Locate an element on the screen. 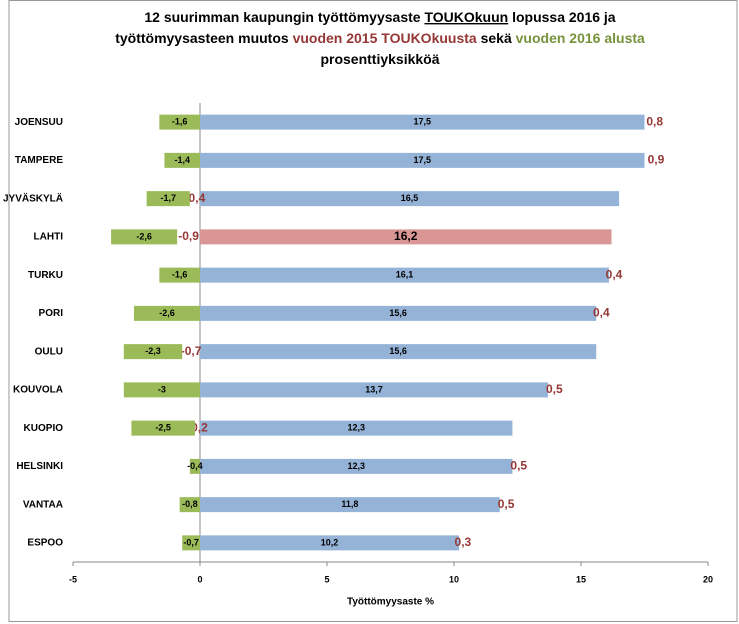 This screenshot has height=624, width=739. data-label: 16,1 is located at coordinates (405, 275).